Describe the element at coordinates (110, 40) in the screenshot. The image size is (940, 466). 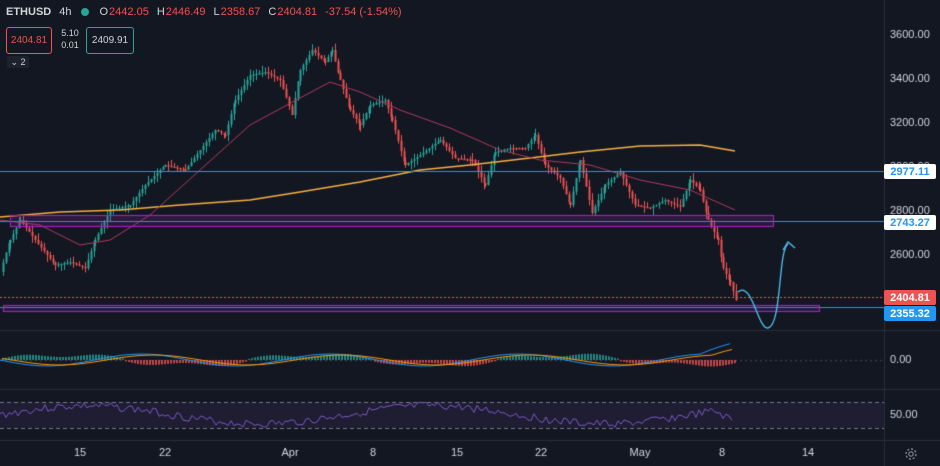
I see `buy-button: 2409.91` at that location.